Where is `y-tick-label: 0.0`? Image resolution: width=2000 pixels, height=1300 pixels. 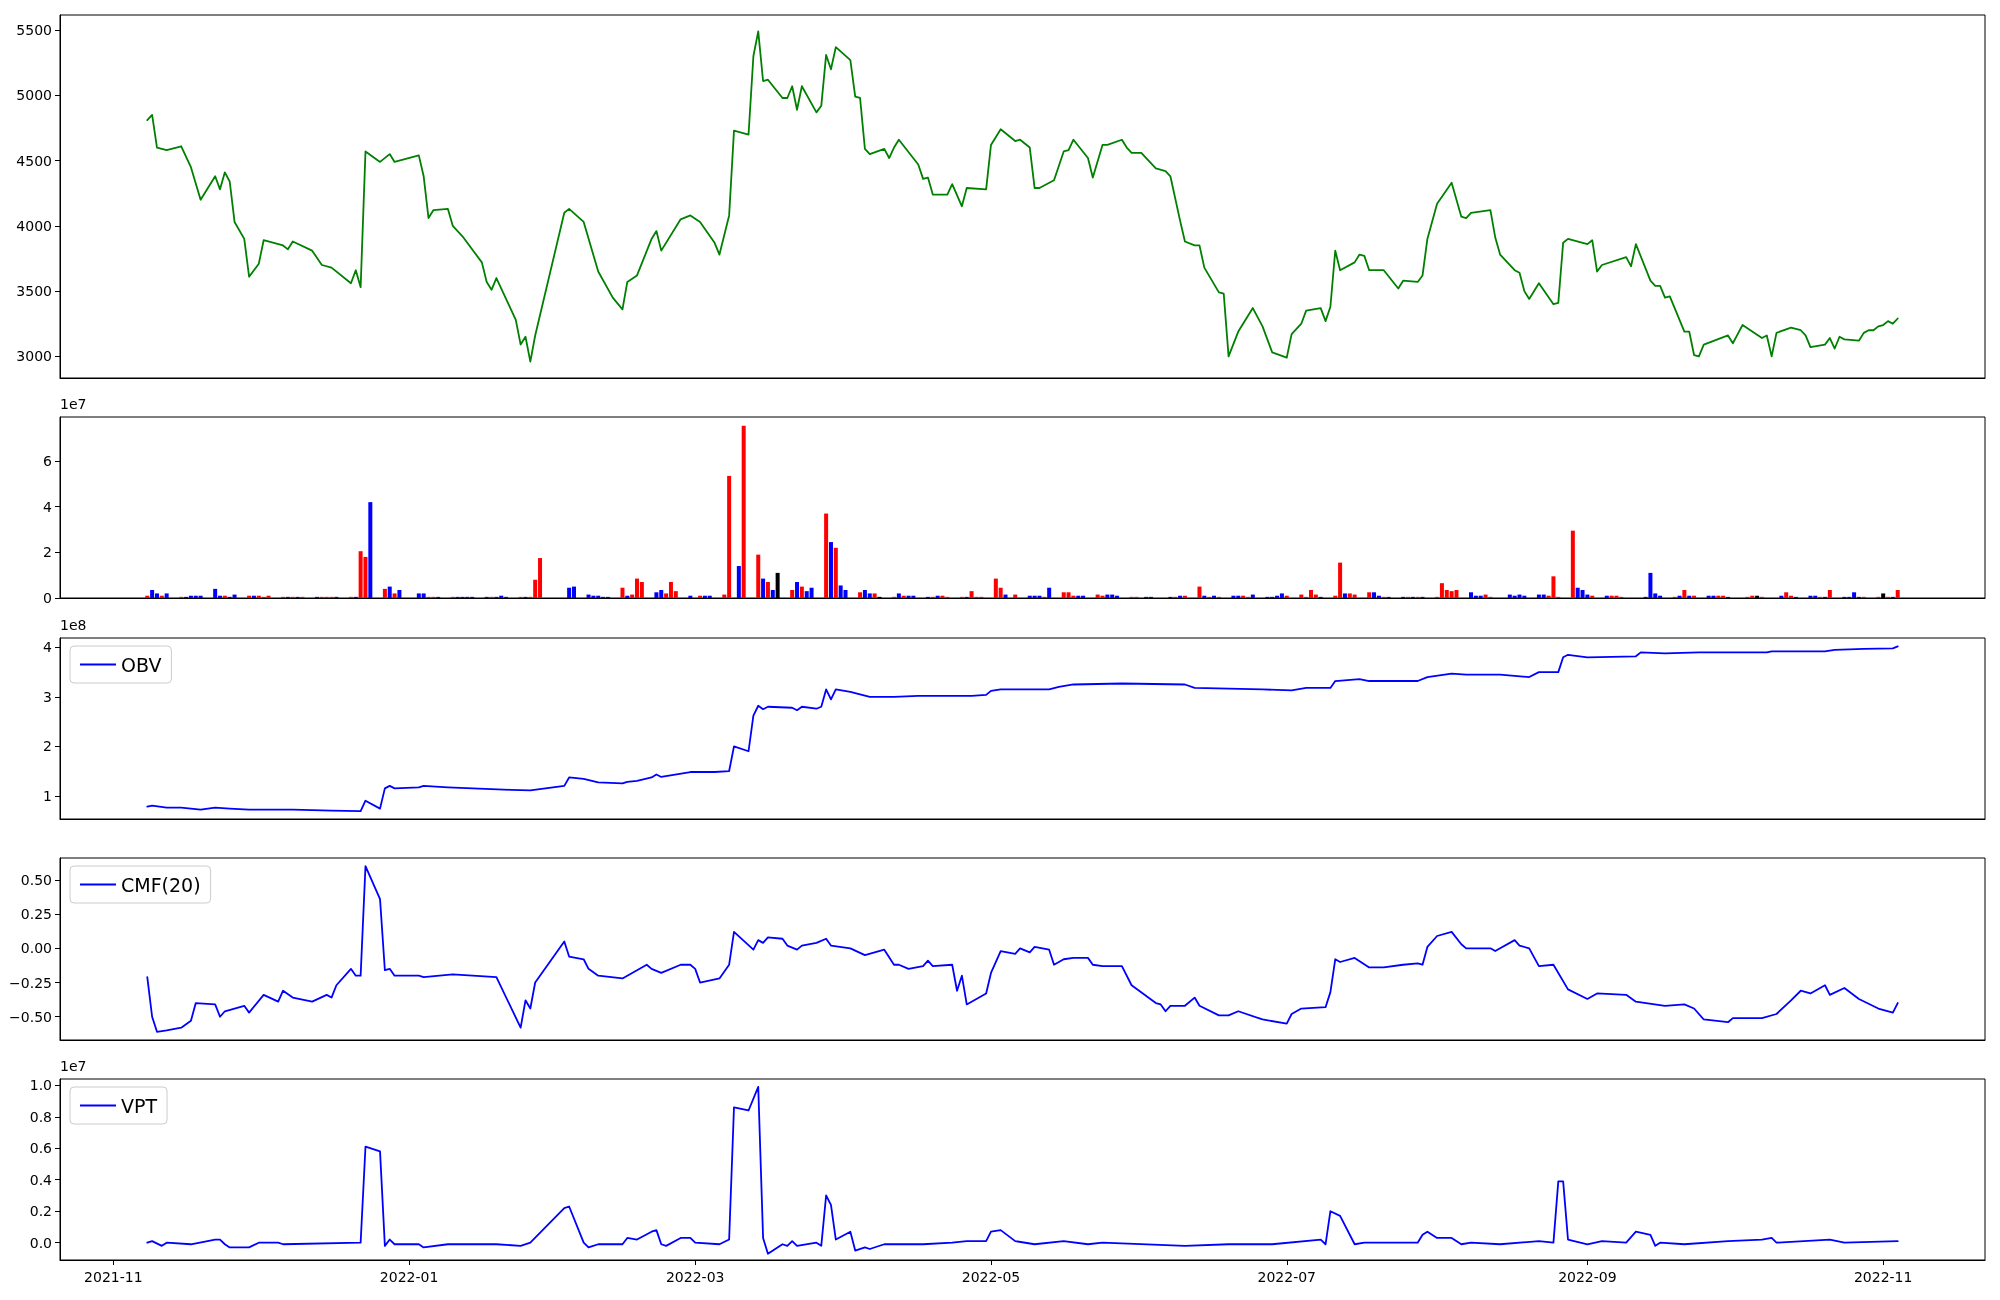
y-tick-label: 0.0 is located at coordinates (40, 1242).